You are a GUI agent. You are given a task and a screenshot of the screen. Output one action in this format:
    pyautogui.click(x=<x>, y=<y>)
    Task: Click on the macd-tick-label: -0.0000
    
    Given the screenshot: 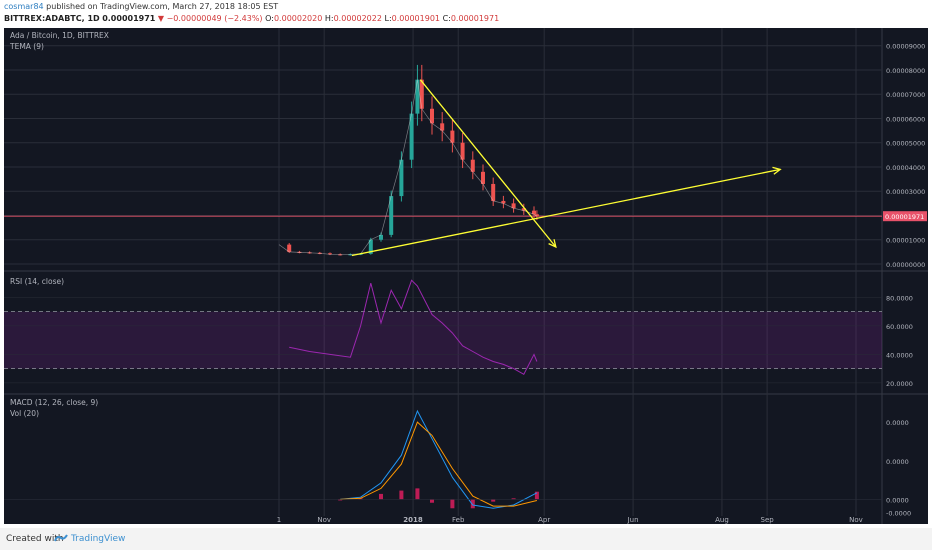 What is the action you would take?
    pyautogui.click(x=898, y=514)
    